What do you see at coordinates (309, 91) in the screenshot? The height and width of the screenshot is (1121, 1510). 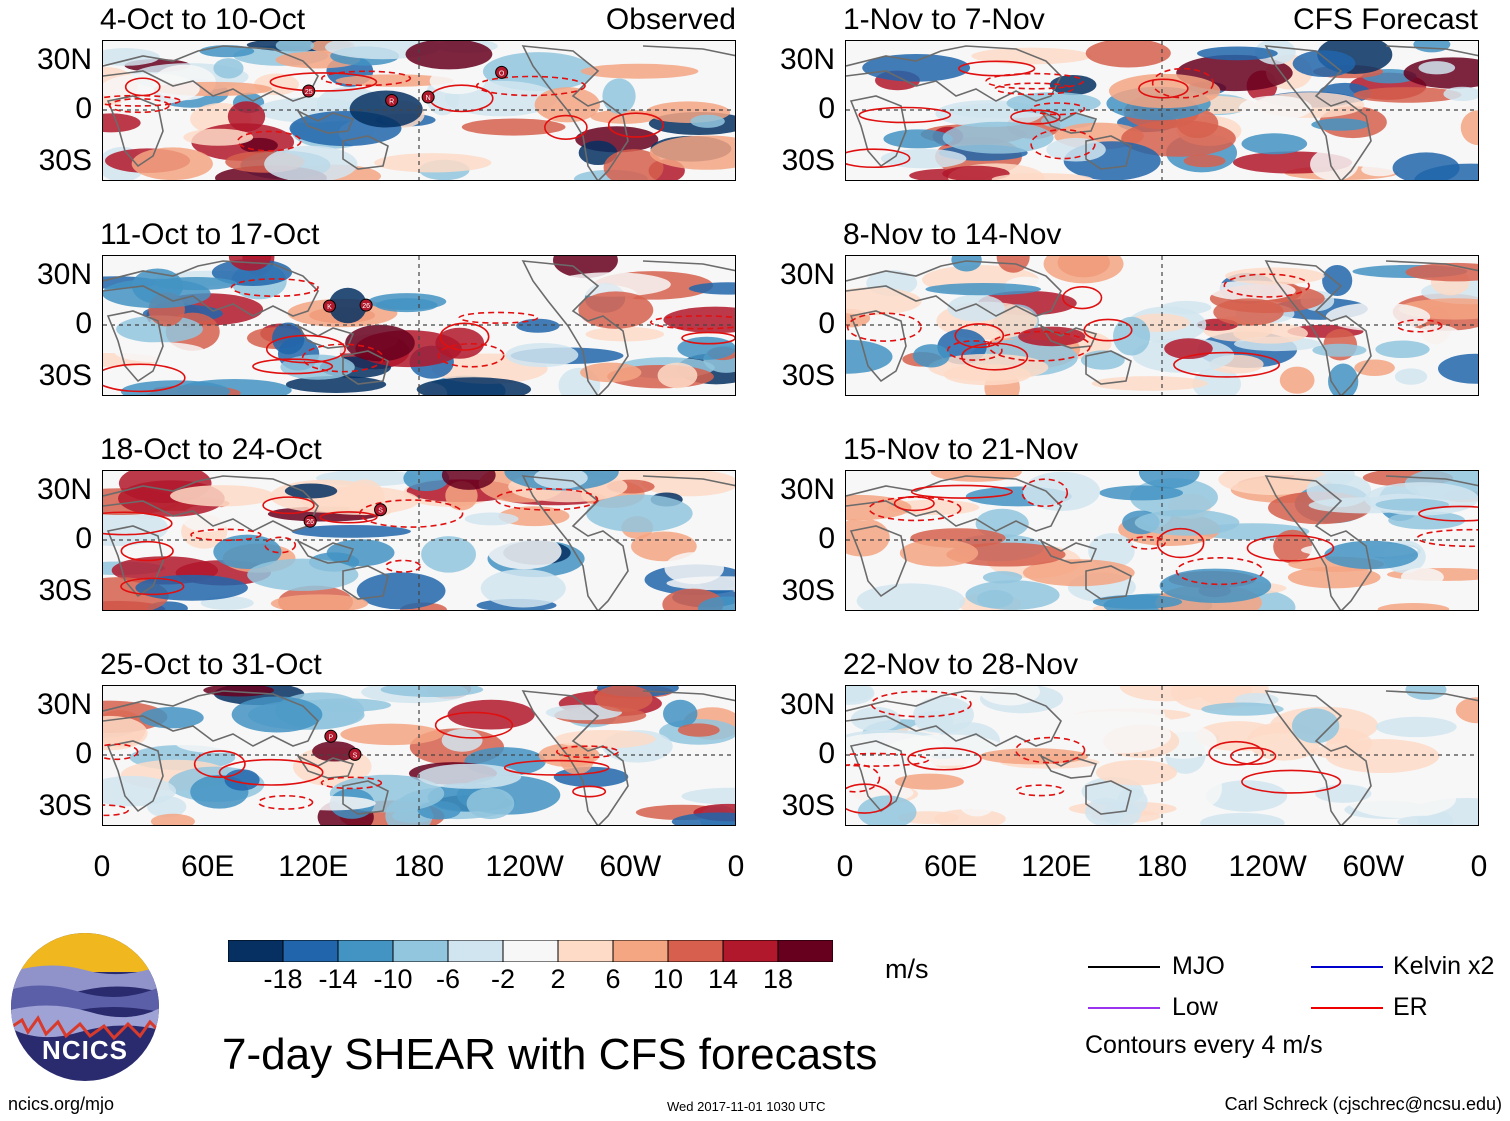 I see `storm-marker: 25` at bounding box center [309, 91].